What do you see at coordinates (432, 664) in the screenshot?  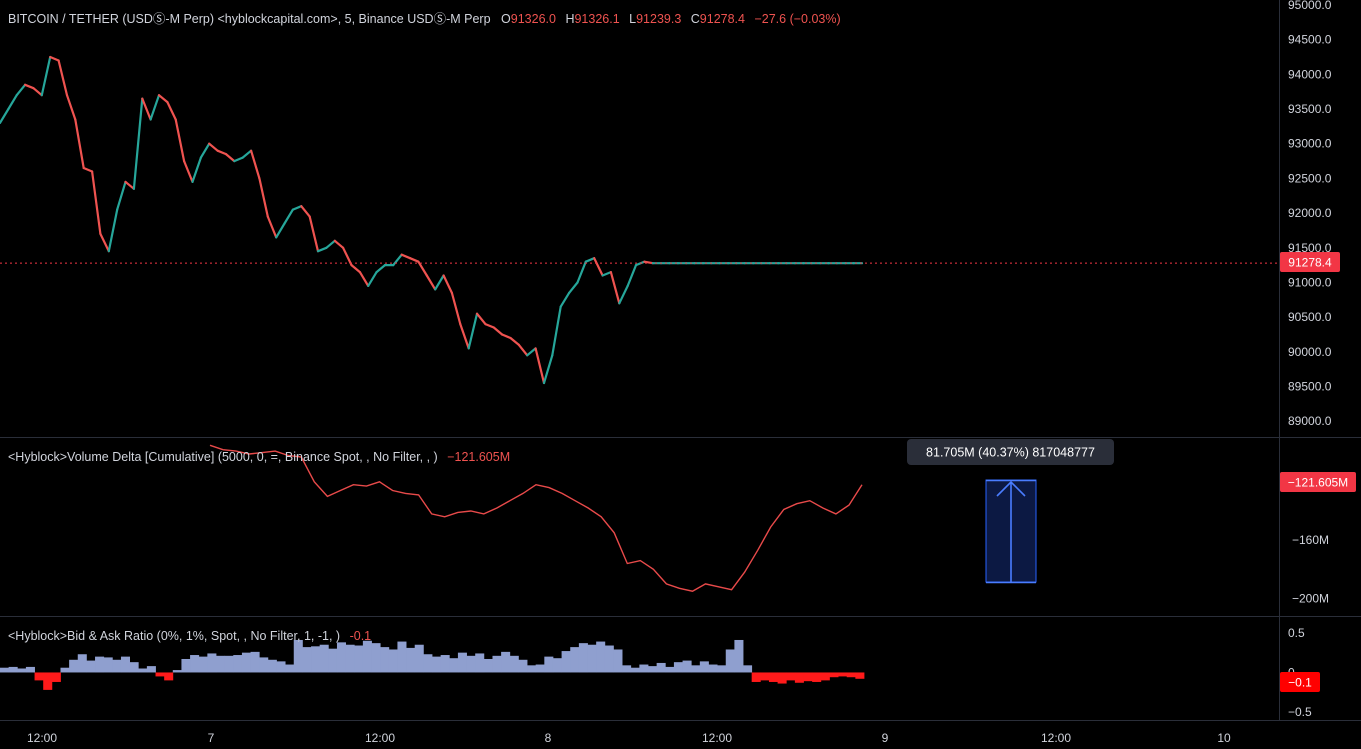 I see `bid-ask-ratio-pane` at bounding box center [432, 664].